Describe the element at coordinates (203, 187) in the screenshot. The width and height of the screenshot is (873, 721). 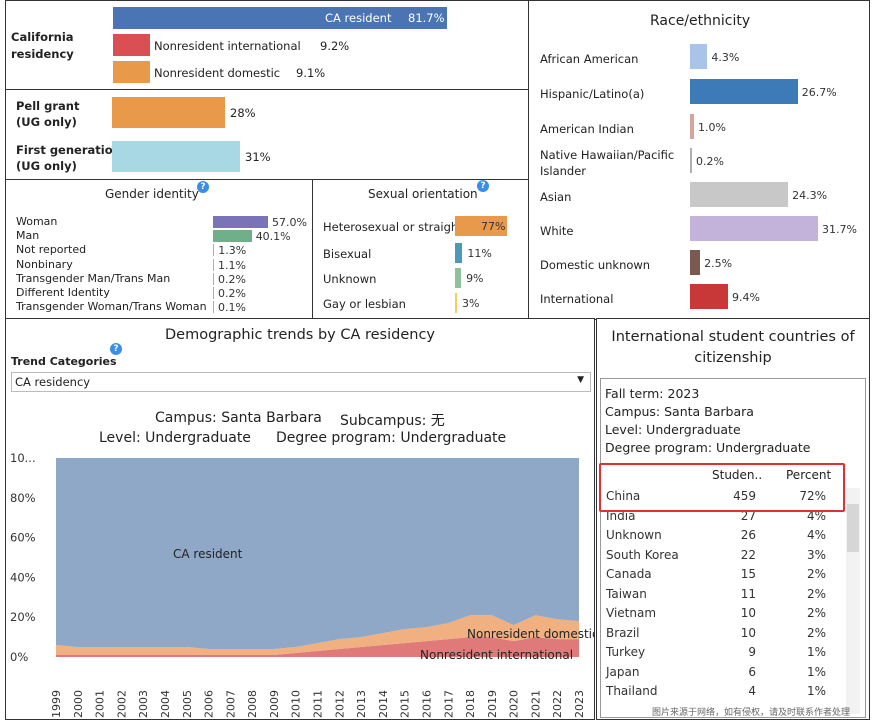
I see `gender-help-icon: ?` at that location.